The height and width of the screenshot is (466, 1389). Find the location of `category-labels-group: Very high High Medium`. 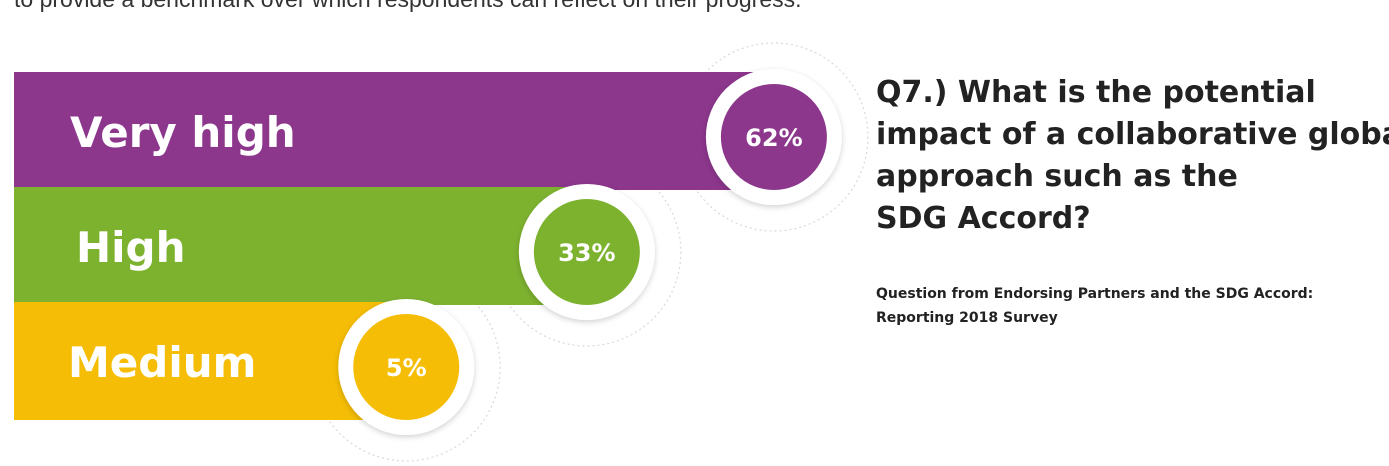

category-labels-group: Very high High Medium is located at coordinates (182, 247).